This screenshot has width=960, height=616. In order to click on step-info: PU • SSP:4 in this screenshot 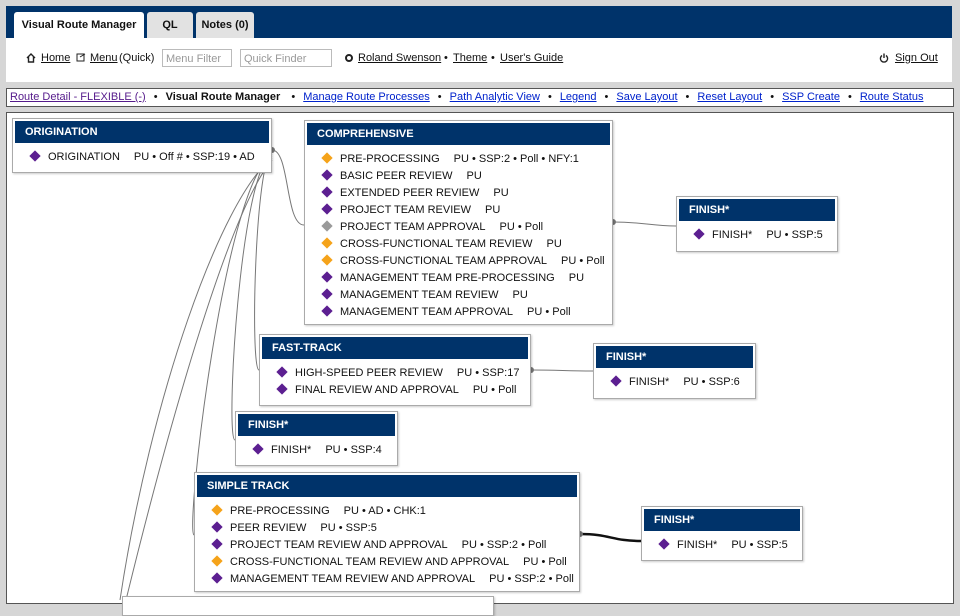, I will do `click(353, 450)`.